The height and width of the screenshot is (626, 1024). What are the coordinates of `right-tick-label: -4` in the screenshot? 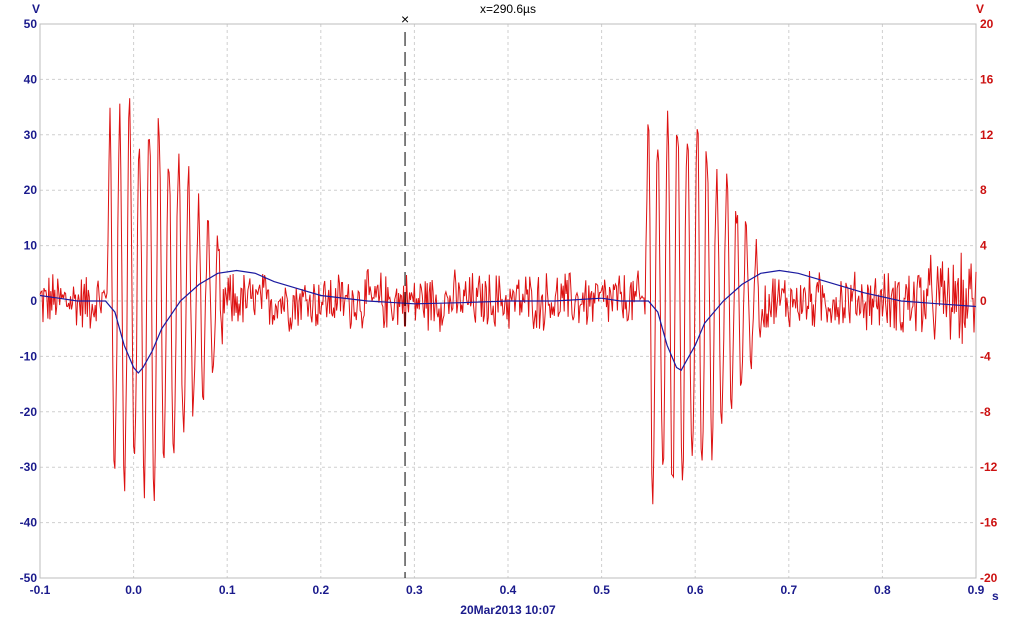 It's located at (985, 356).